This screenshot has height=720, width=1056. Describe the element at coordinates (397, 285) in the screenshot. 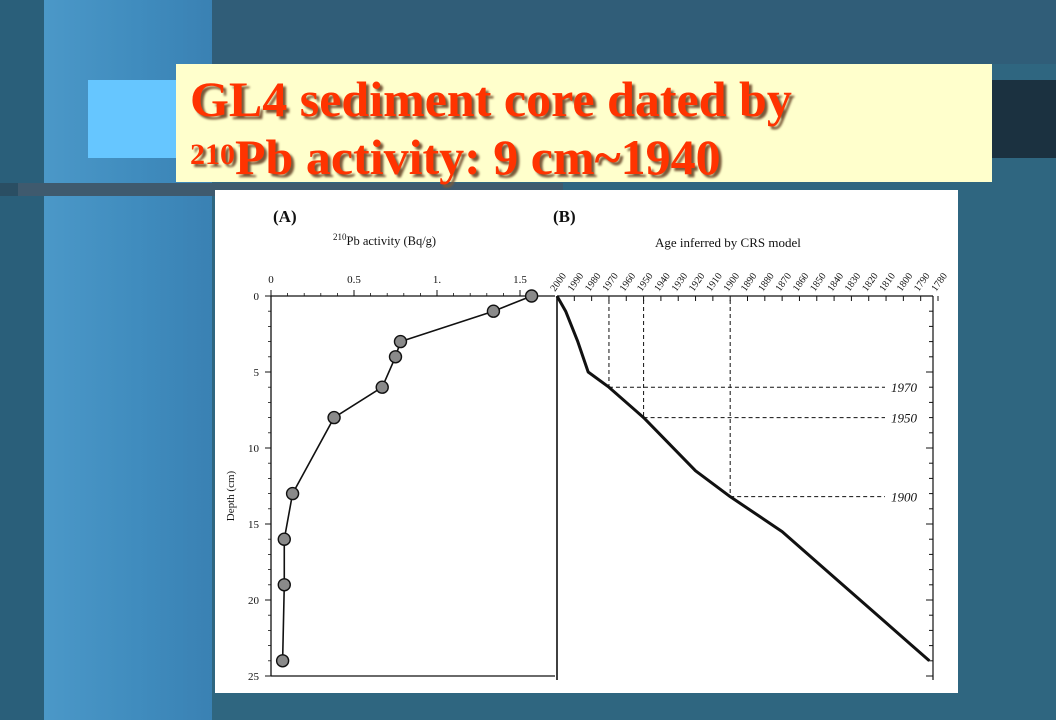

I see `panel-a-x-ticks: 0 0.5 1. 1.5` at that location.